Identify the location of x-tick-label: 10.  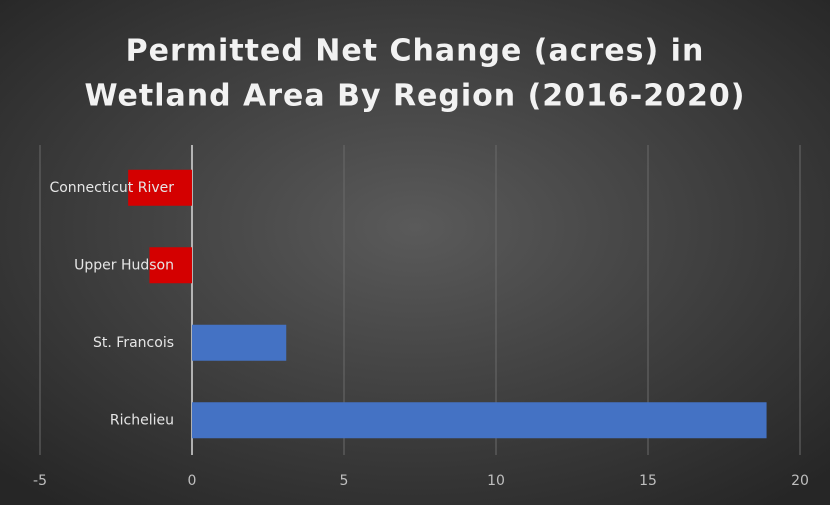
(496, 481).